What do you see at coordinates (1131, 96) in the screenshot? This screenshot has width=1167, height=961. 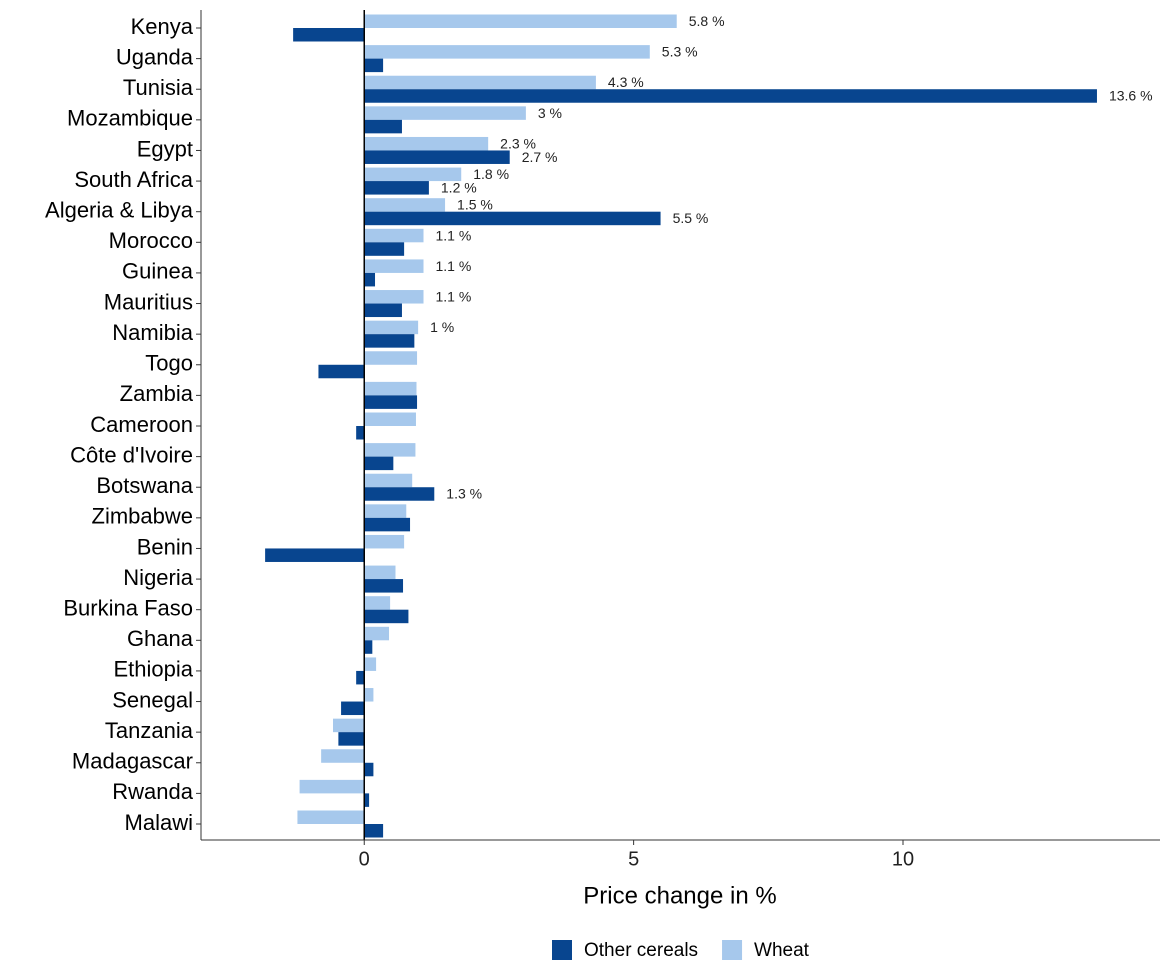 I see `value-label: 13.6 %` at bounding box center [1131, 96].